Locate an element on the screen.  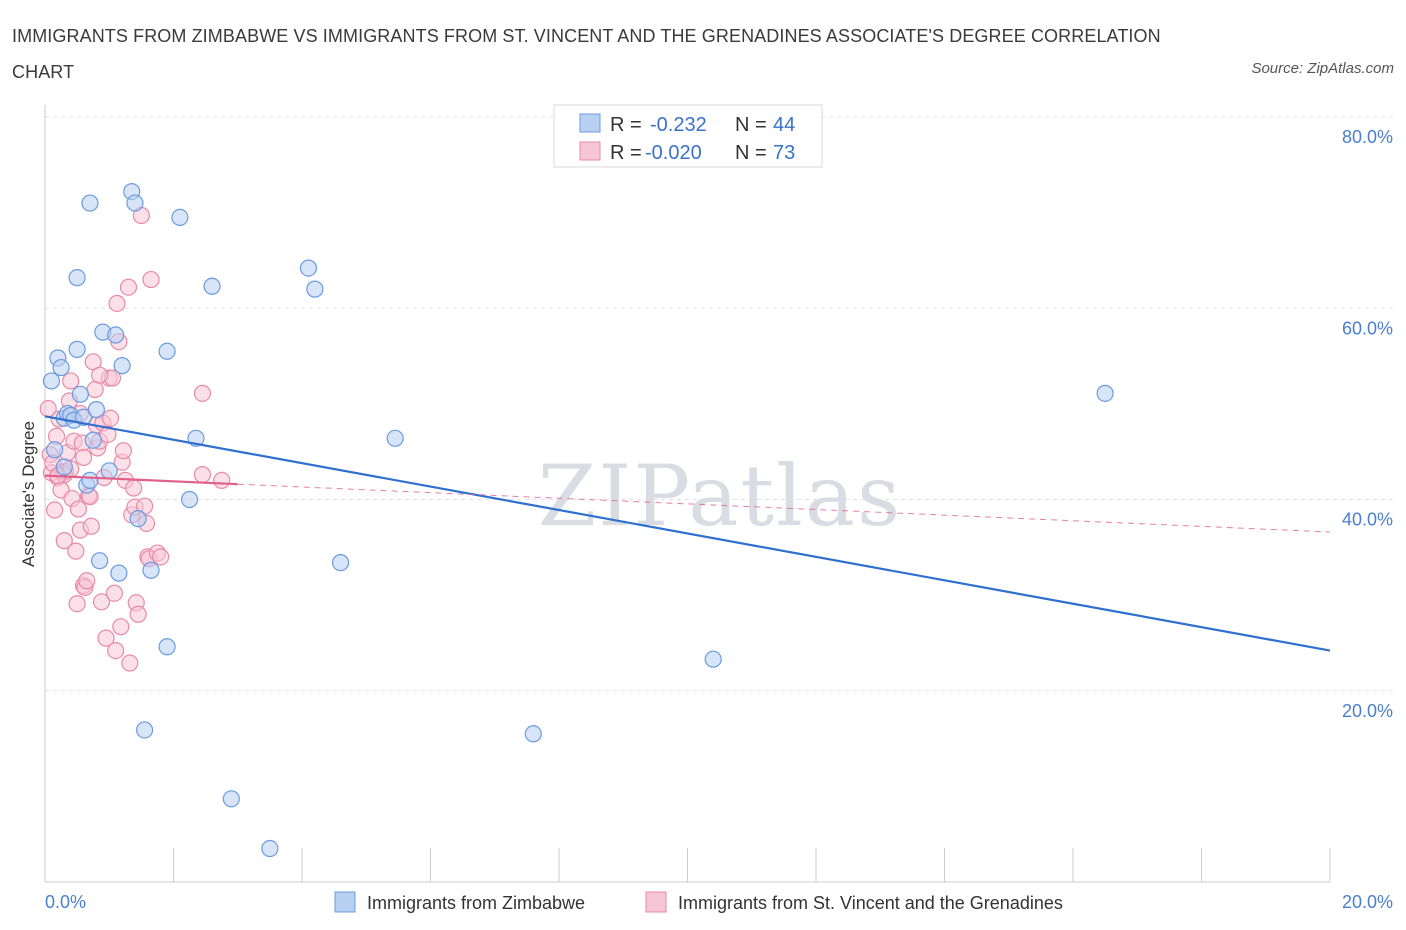
y-tick-label: 80.0% is located at coordinates (1367, 137).